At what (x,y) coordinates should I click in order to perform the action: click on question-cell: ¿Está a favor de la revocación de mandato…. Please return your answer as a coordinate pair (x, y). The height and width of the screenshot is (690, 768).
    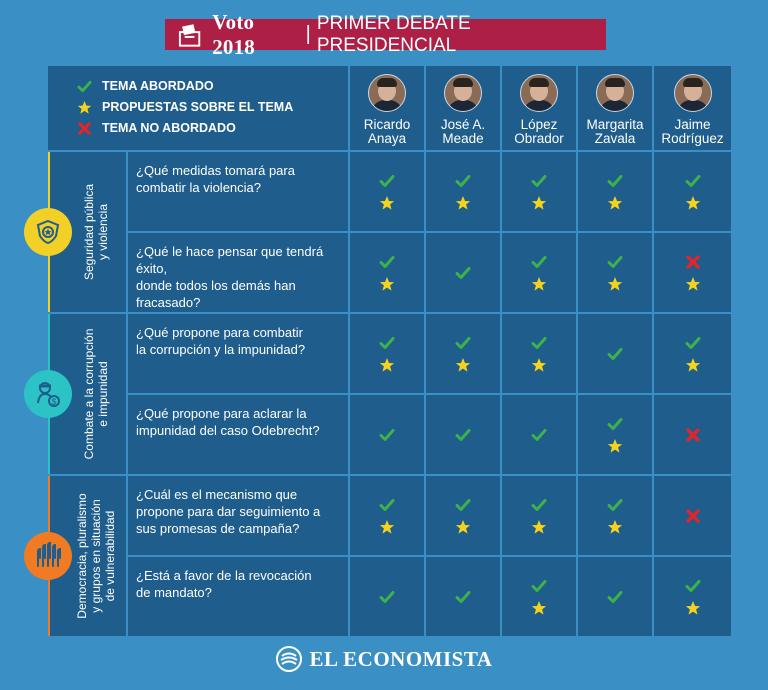
    Looking at the image, I should click on (238, 596).